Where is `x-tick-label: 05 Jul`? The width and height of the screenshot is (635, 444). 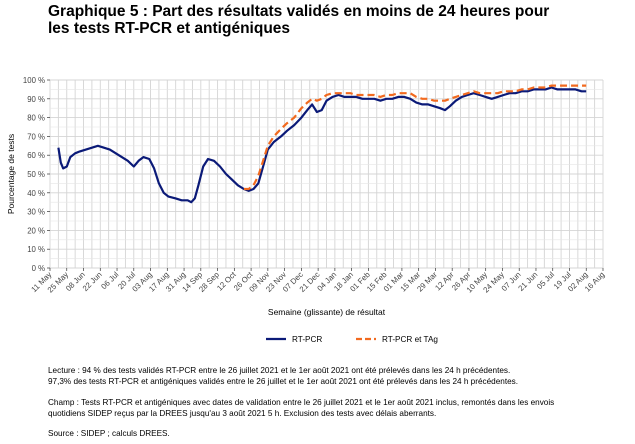 x-tick-label: 05 Jul is located at coordinates (545, 280).